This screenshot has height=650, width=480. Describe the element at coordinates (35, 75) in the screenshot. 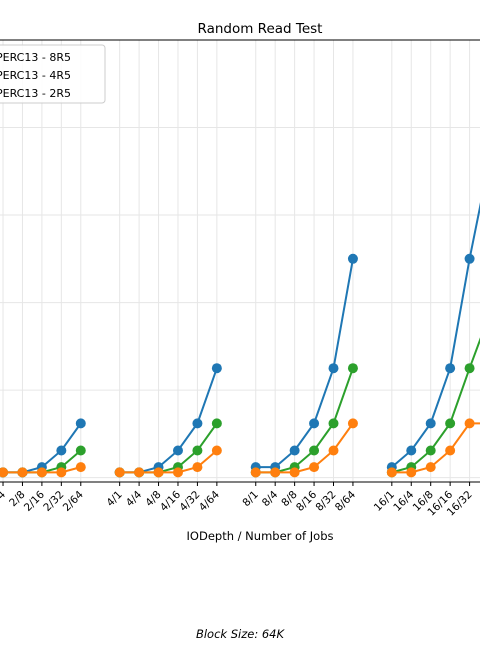

I see `legend-label: PERC13 - 4R5` at that location.